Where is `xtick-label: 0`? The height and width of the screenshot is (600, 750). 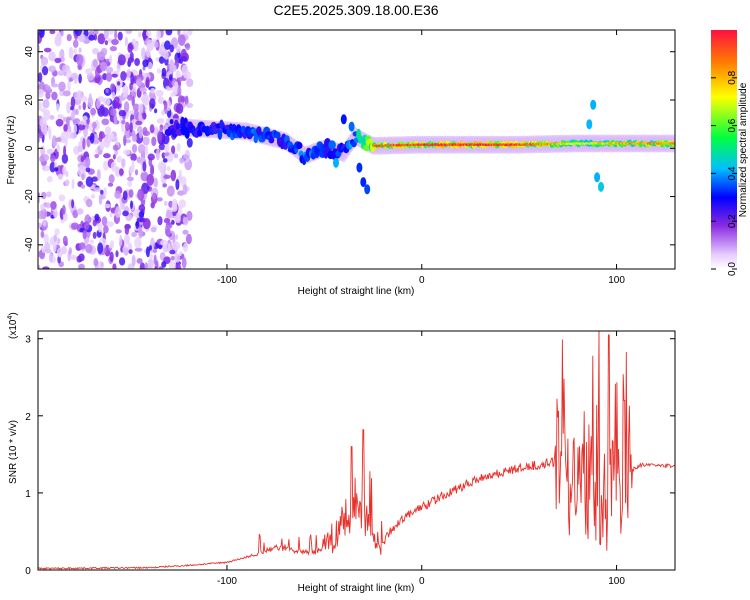 xtick-label: 0 is located at coordinates (422, 280).